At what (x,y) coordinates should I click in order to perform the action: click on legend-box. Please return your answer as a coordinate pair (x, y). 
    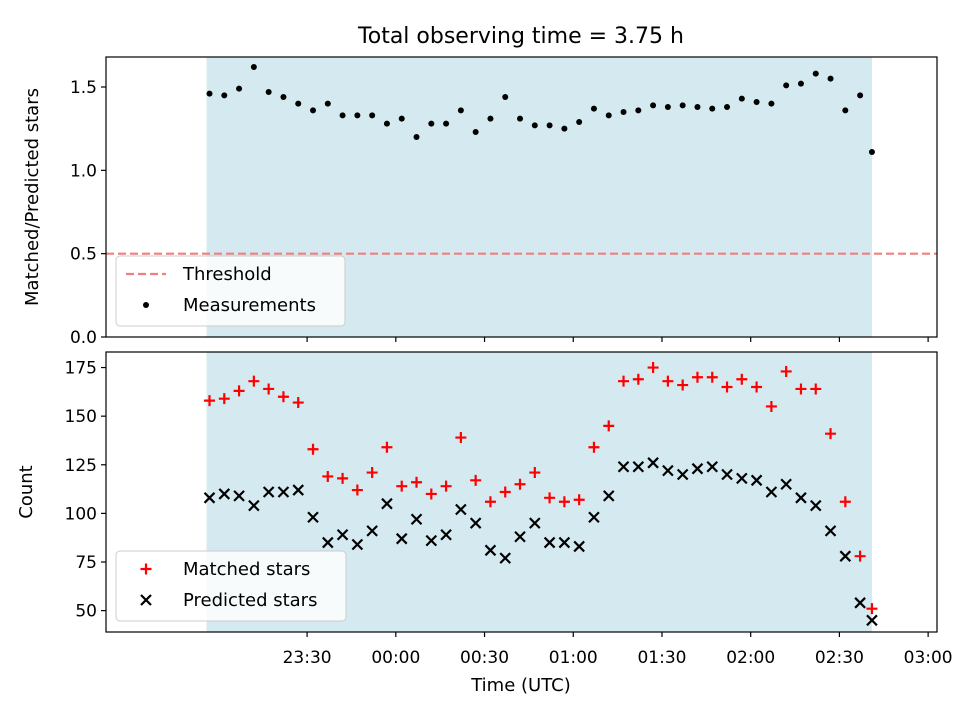
    Looking at the image, I should click on (231, 586).